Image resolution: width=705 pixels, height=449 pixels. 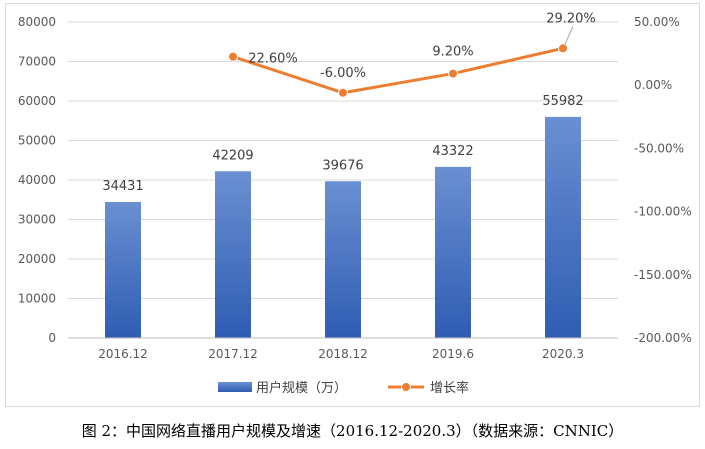 I want to click on growth-rate-line, so click(x=398, y=70).